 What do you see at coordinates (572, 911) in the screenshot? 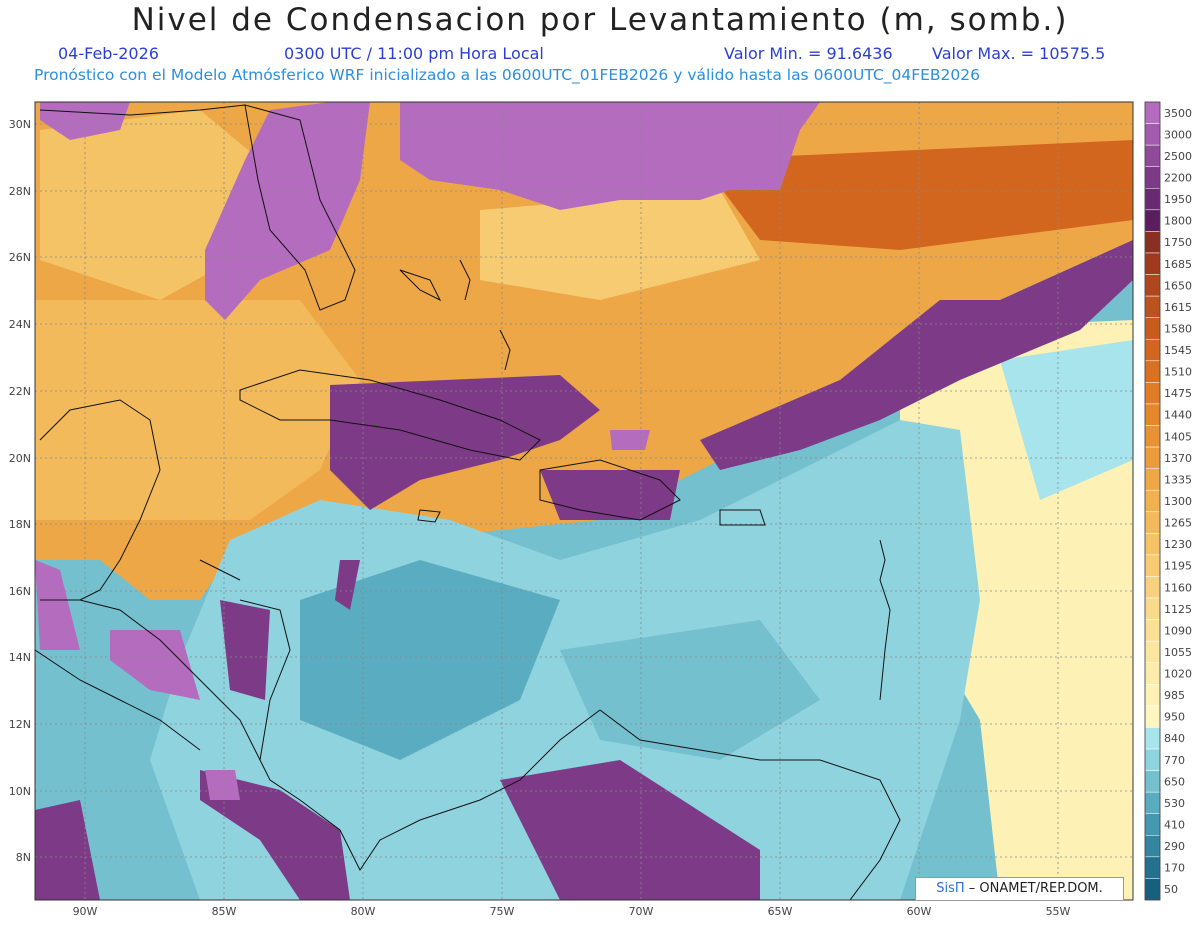
I see `lon-axis: 90W 85W 80W 75W 70W 65W 60W 55W` at bounding box center [572, 911].